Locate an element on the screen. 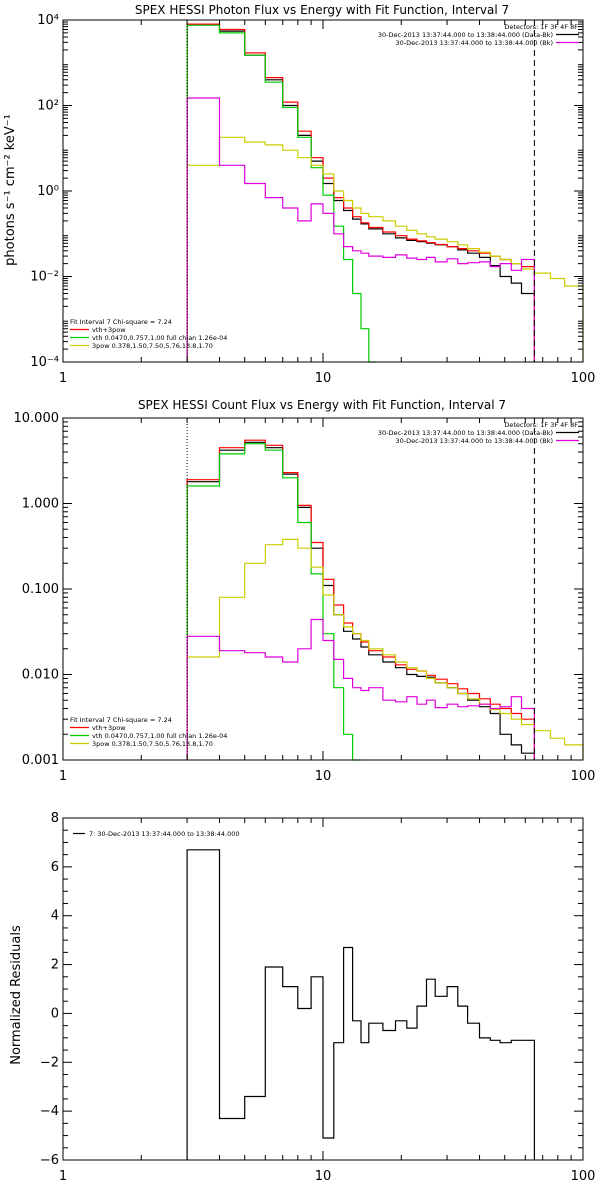 The width and height of the screenshot is (600, 1204). photon-flux-ytick-label-0: 10⁻⁴ is located at coordinates (44, 362).